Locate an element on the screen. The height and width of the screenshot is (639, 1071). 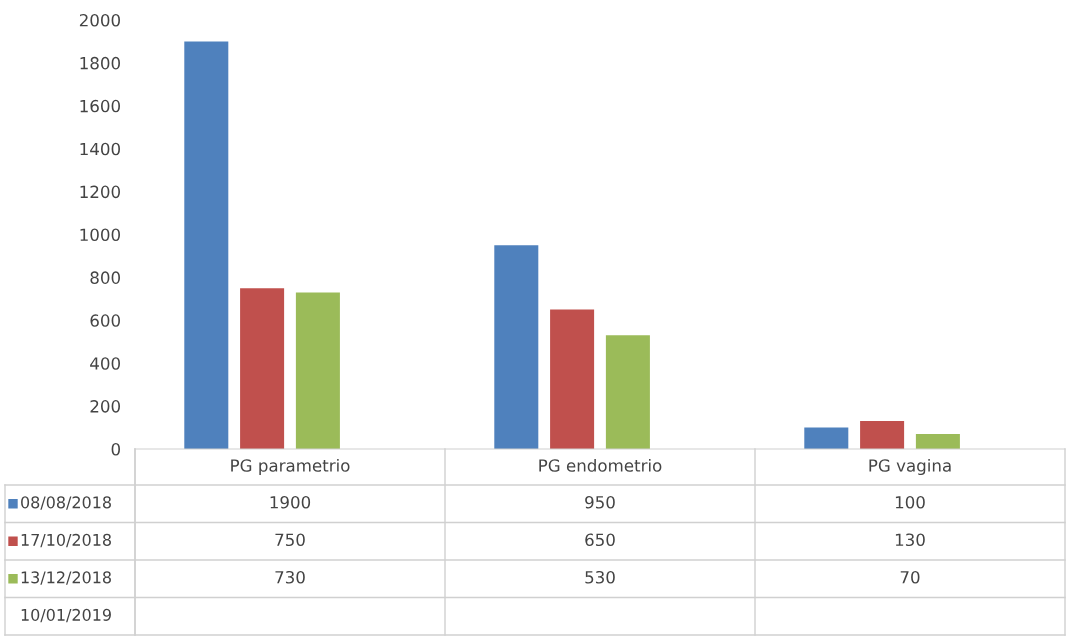
y-tick-label: 1200 is located at coordinates (100, 192).